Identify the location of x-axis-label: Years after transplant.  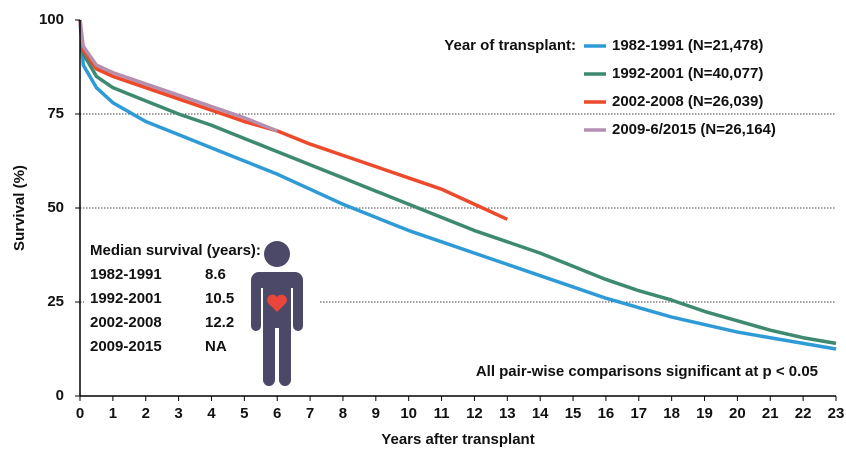
(457, 439).